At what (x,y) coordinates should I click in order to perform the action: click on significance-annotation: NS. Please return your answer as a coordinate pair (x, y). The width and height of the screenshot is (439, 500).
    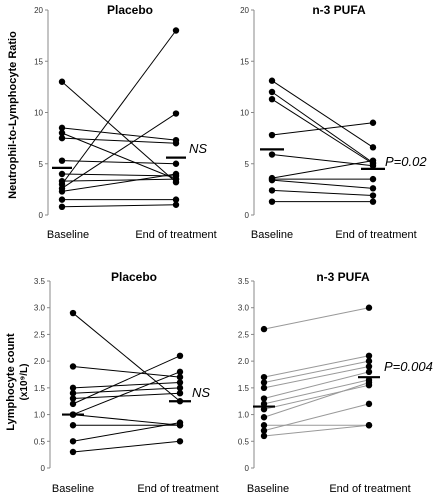
    Looking at the image, I should click on (201, 392).